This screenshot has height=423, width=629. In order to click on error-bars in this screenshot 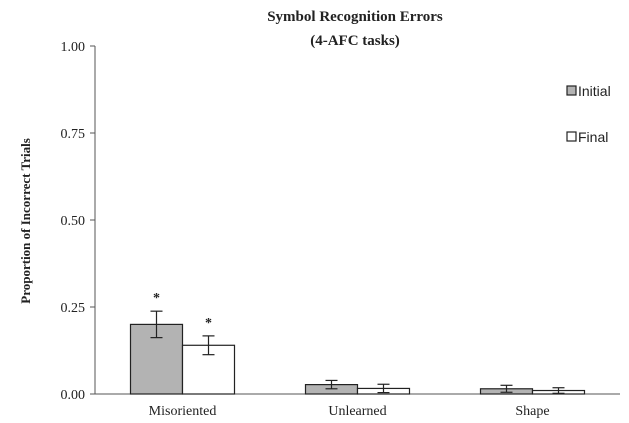, I will do `click(357, 352)`.